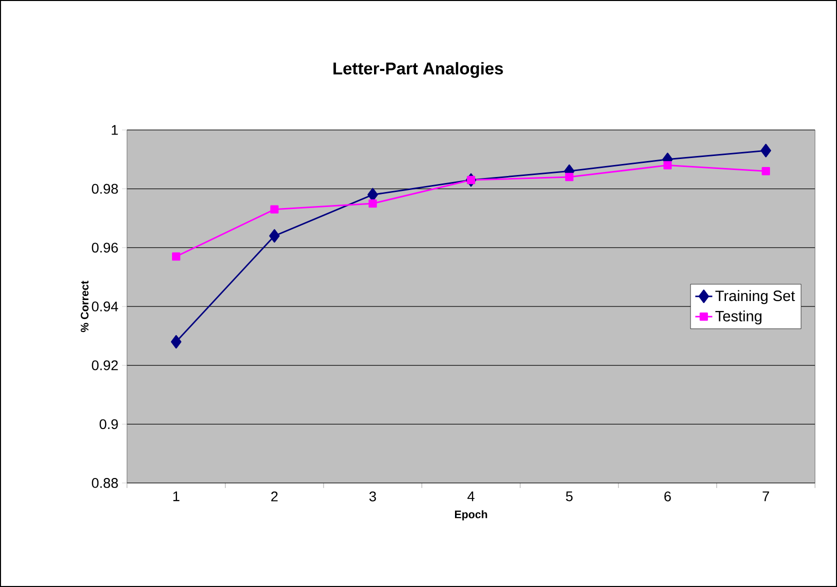 The height and width of the screenshot is (587, 837). I want to click on x-tick-label: 2, so click(274, 496).